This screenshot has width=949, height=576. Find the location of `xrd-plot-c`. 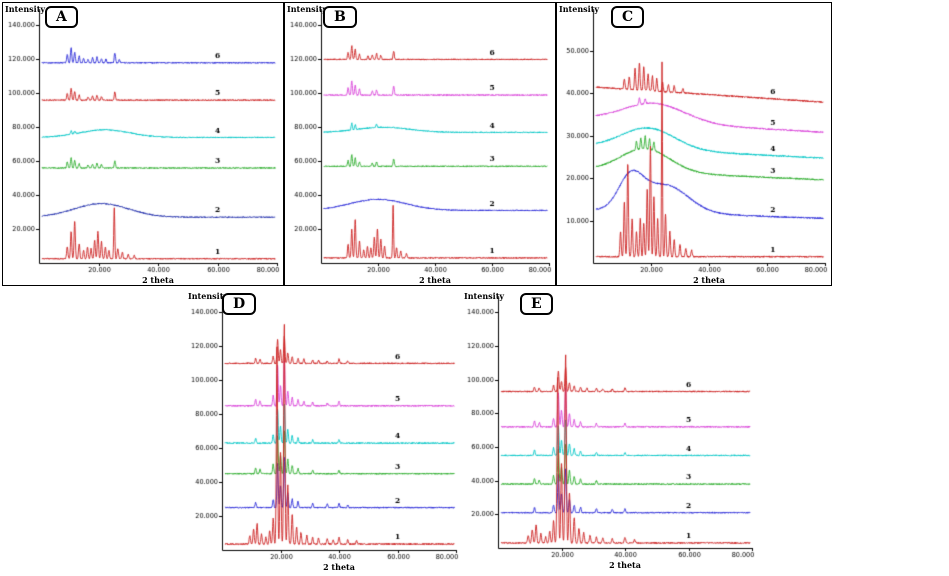

xrd-plot-c is located at coordinates (694, 144).